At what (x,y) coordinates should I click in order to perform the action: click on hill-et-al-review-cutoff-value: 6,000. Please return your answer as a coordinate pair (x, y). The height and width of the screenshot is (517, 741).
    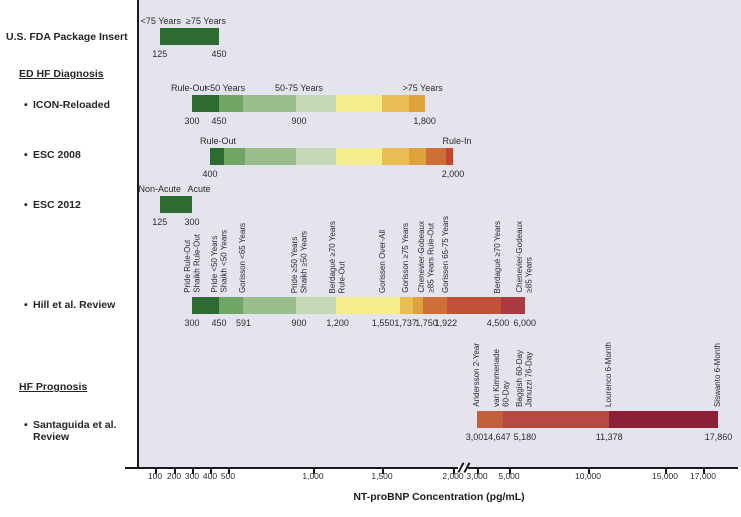
    Looking at the image, I should click on (525, 323).